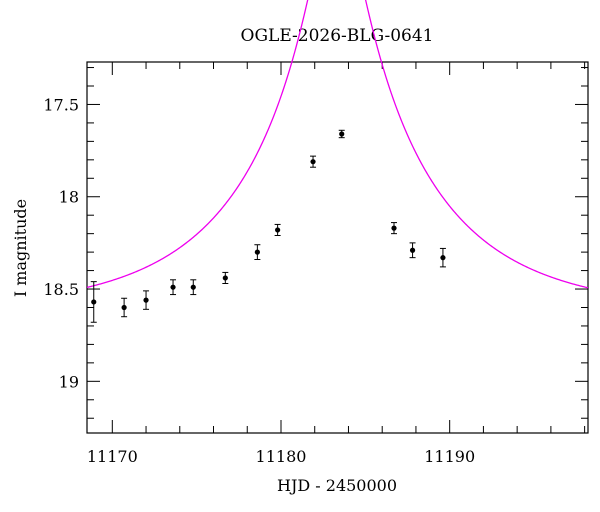 The height and width of the screenshot is (512, 600). What do you see at coordinates (281, 456) in the screenshot?
I see `x-tick-label: 11180` at bounding box center [281, 456].